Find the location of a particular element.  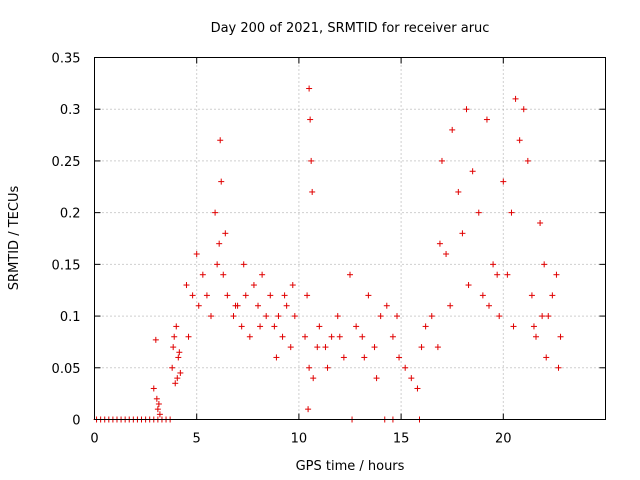

x-tick-label: 0 is located at coordinates (94, 439).